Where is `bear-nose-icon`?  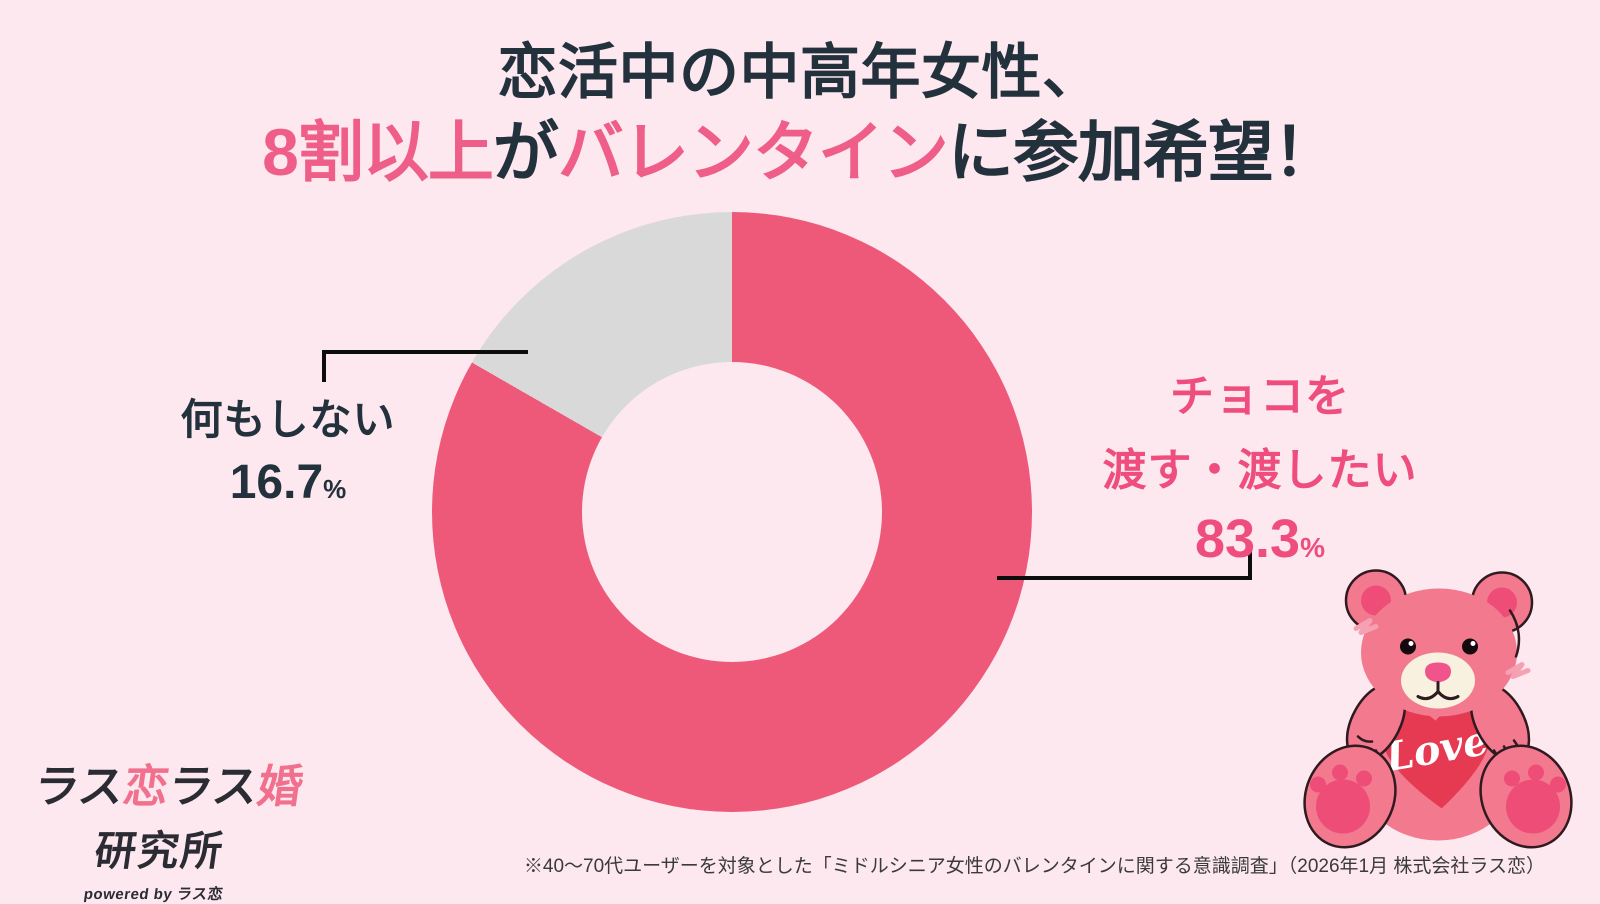
bear-nose-icon is located at coordinates (1438, 672).